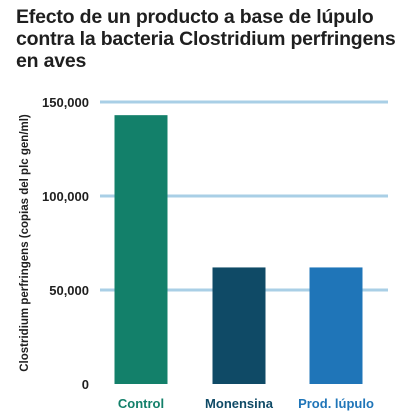 This screenshot has height=419, width=400. Describe the element at coordinates (239, 403) in the screenshot. I see `category-label: Monensina` at that location.